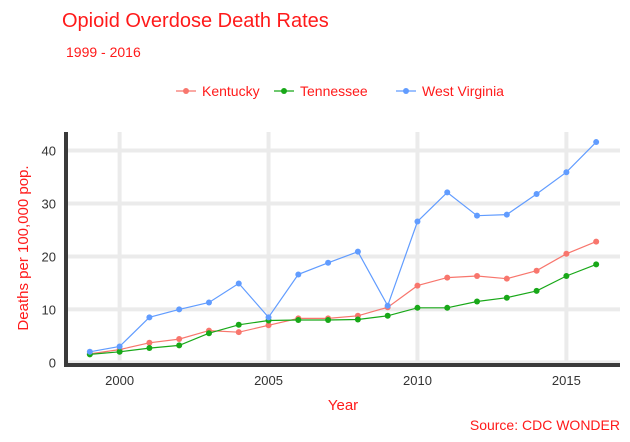  Describe the element at coordinates (103, 52) in the screenshot. I see `chart-subtitle: 1999 - 2016` at that location.